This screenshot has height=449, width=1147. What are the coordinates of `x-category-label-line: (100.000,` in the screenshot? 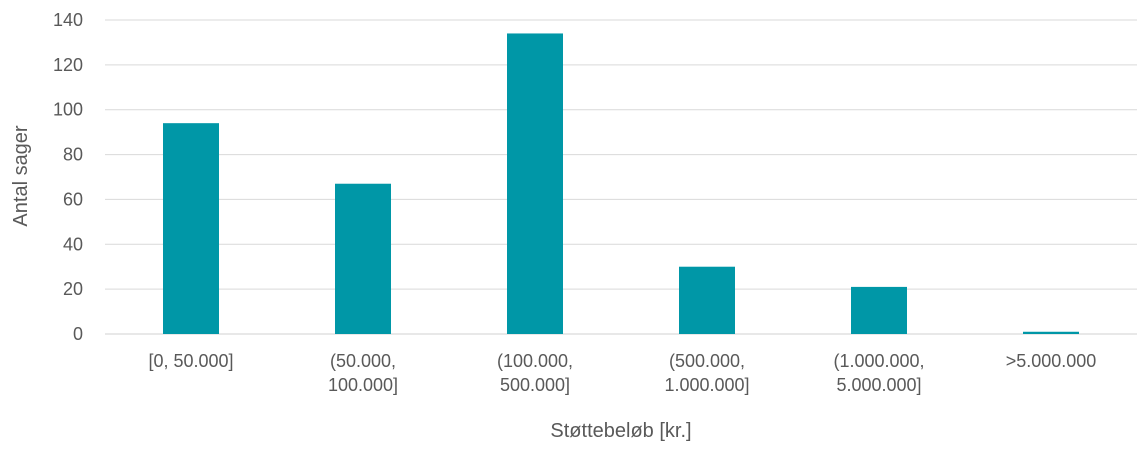 It's located at (535, 361).